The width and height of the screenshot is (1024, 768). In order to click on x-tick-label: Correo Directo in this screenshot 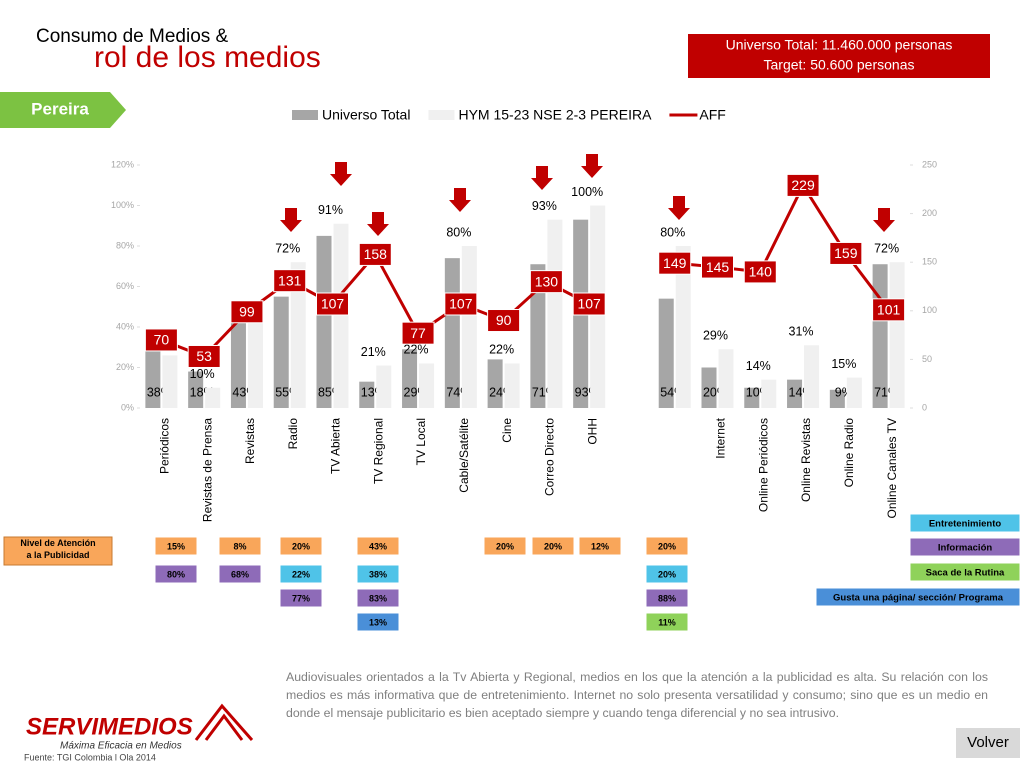, I will do `click(550, 457)`.